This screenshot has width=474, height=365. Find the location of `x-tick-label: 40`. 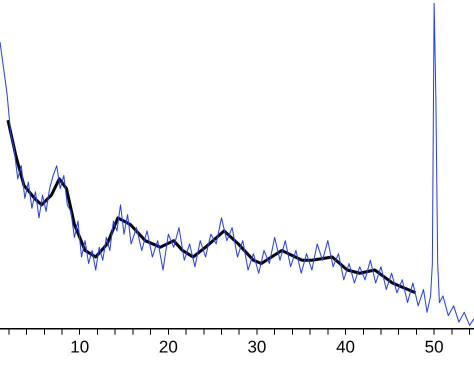

x-tick-label: 40 is located at coordinates (345, 346).